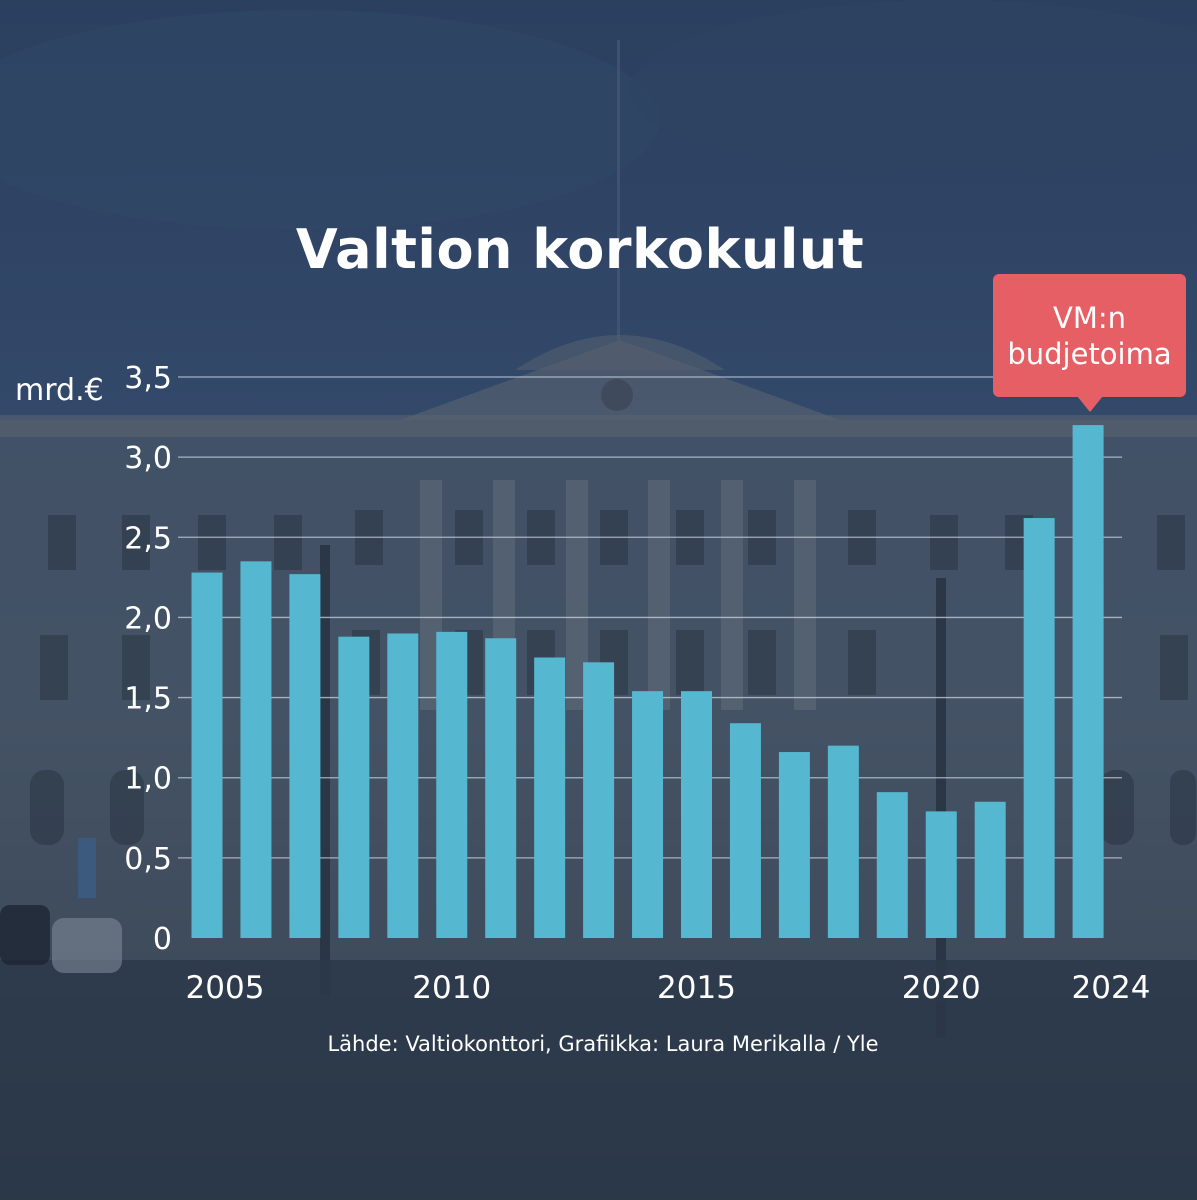 Image resolution: width=1197 pixels, height=1200 pixels. What do you see at coordinates (225, 988) in the screenshot?
I see `x-tick-label: 2005` at bounding box center [225, 988].